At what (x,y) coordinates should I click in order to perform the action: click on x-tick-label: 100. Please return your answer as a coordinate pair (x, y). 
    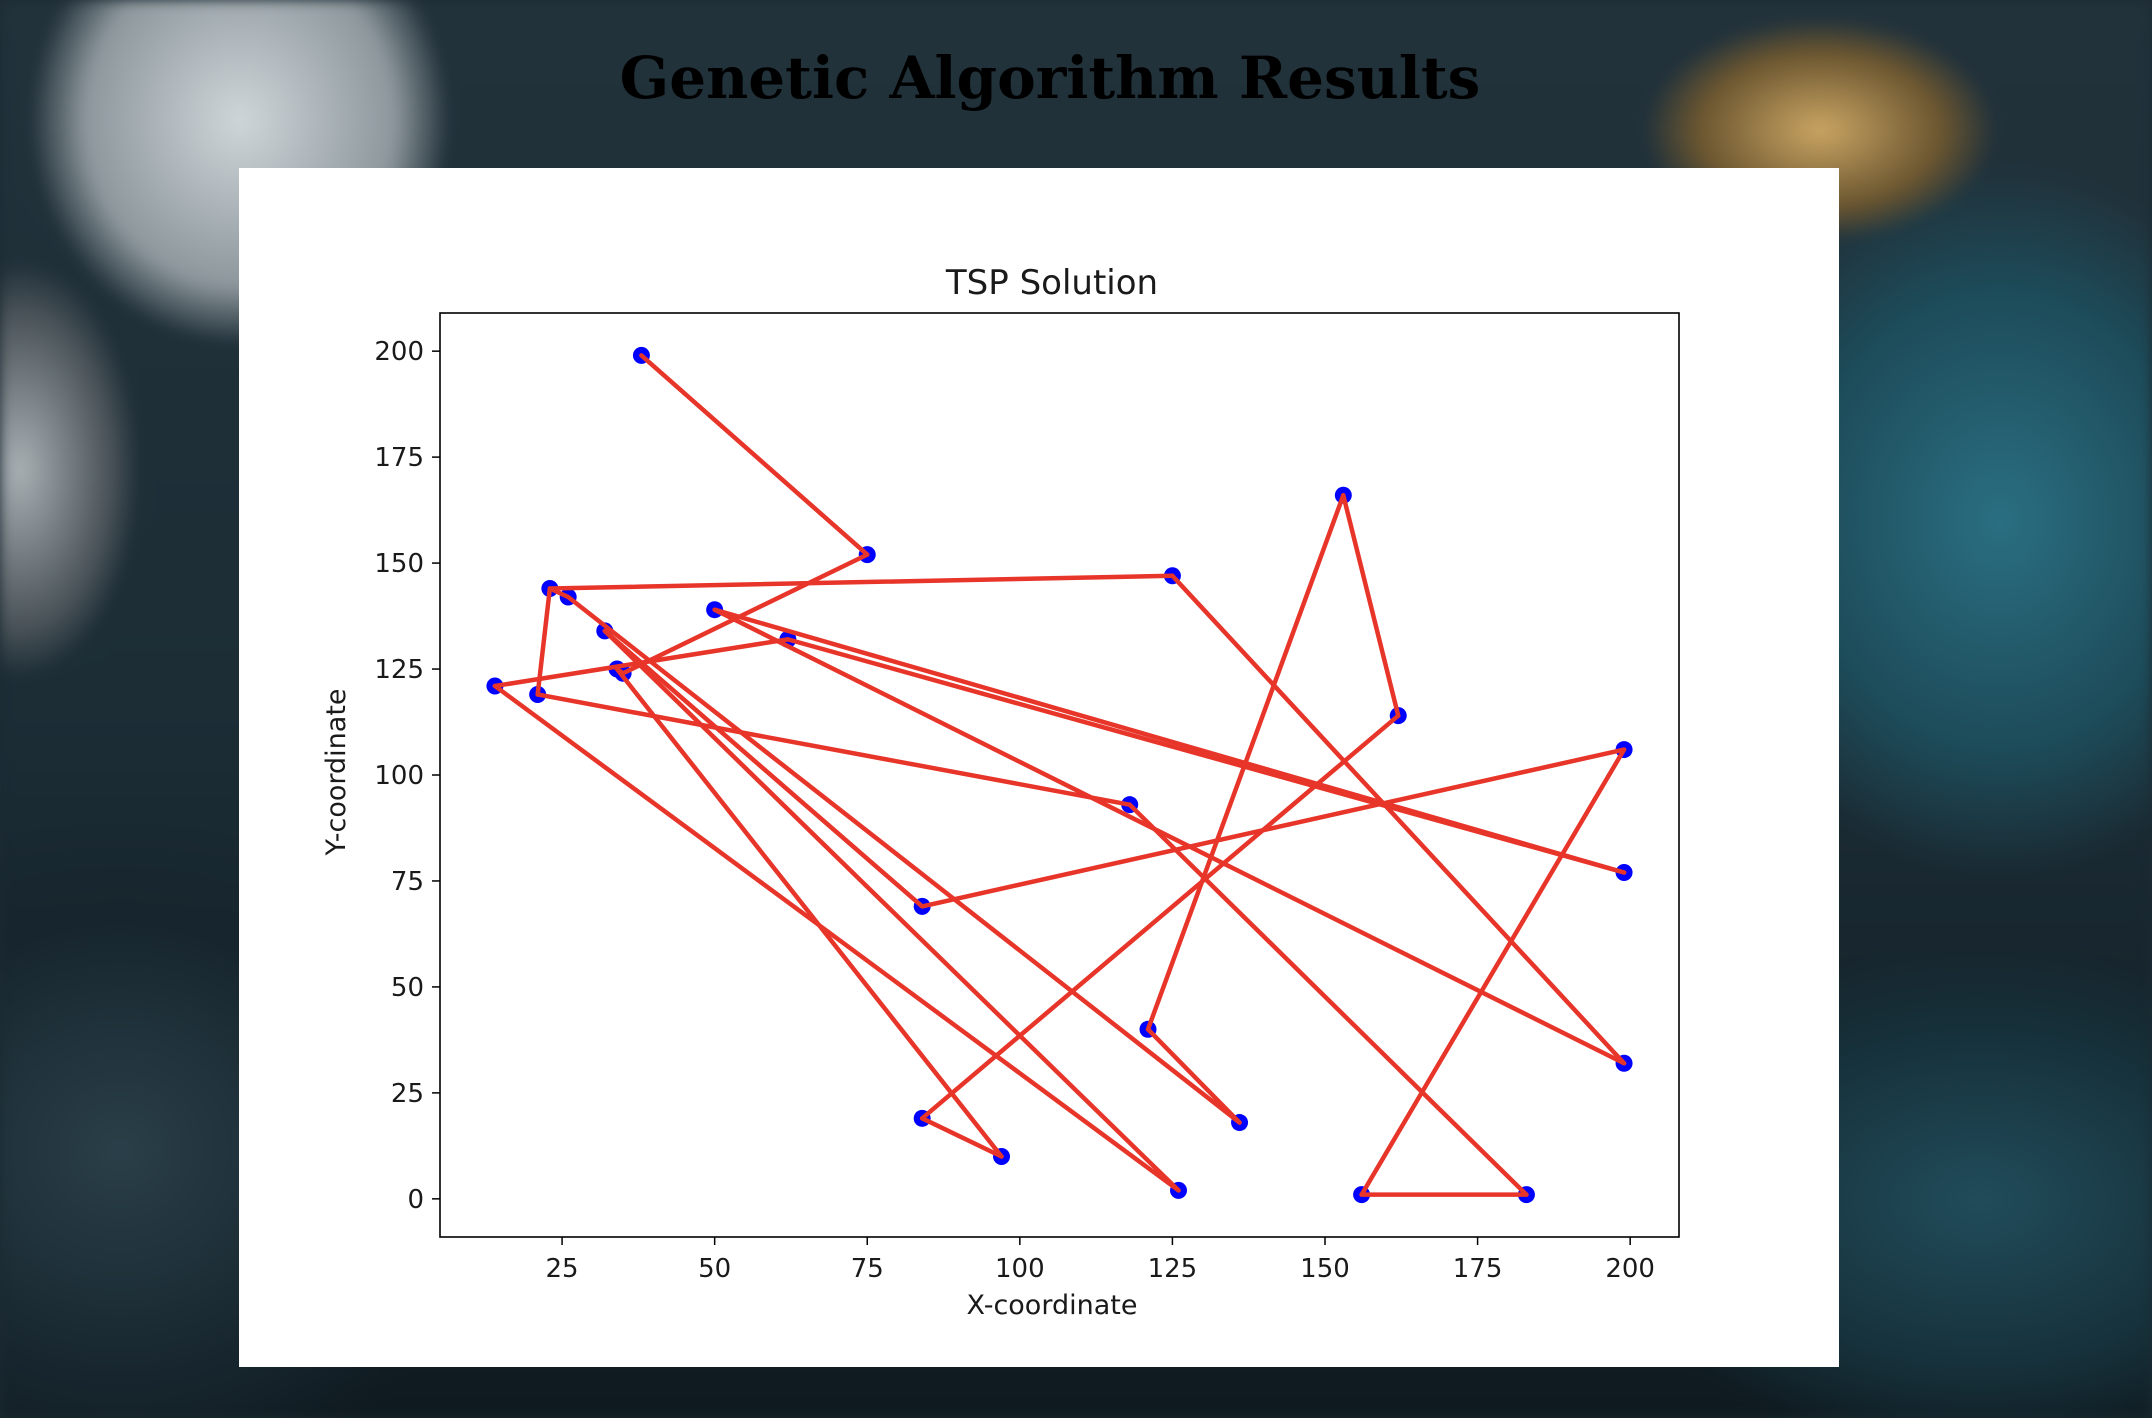
    Looking at the image, I should click on (1020, 1269).